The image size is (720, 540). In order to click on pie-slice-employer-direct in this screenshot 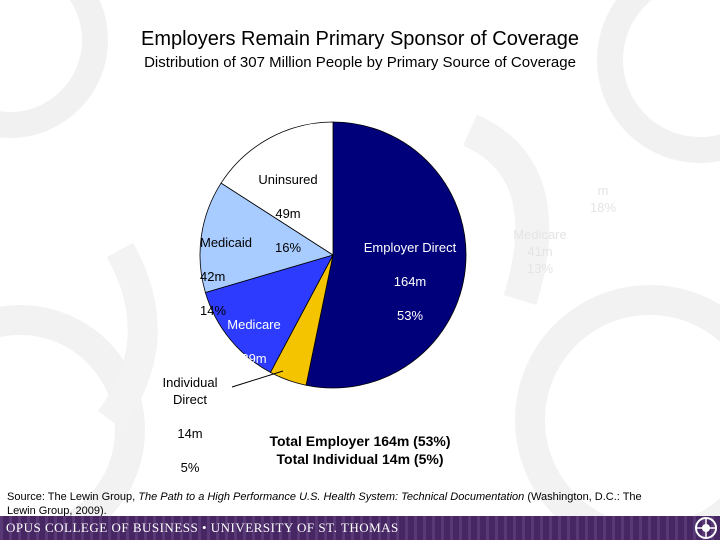, I will do `click(386, 255)`.